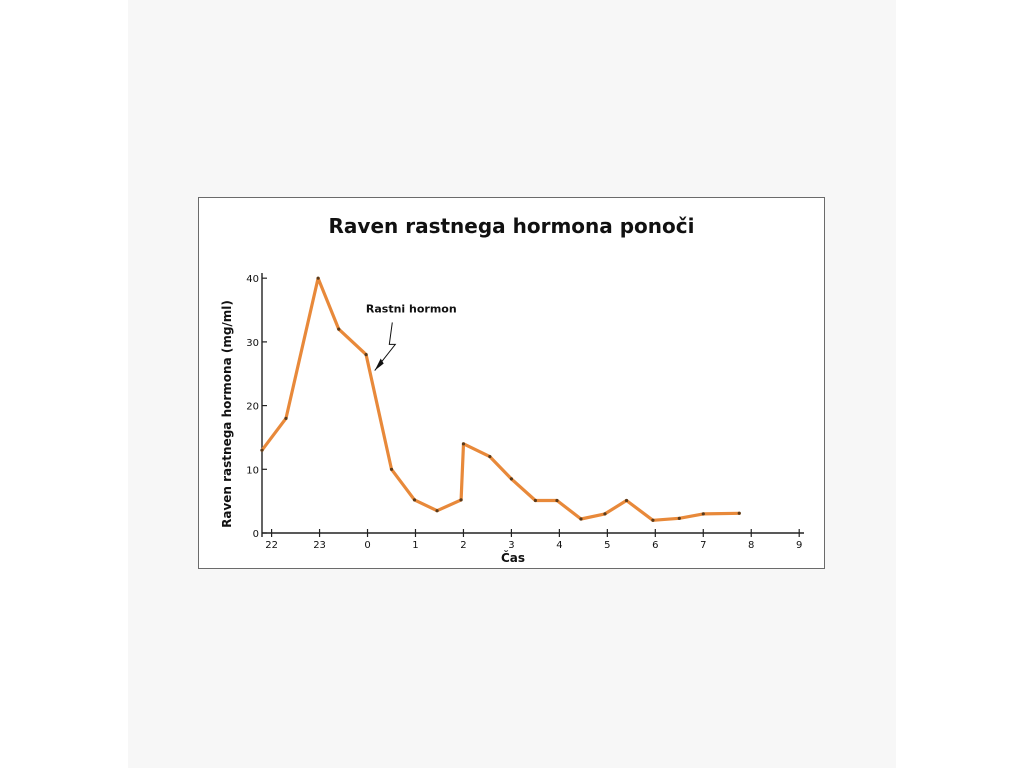  Describe the element at coordinates (319, 545) in the screenshot. I see `x-tick-label: 23` at that location.